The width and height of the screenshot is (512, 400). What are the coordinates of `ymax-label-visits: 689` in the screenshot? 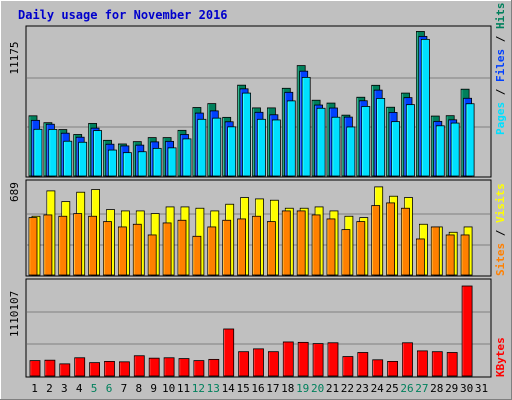 It's located at (14, 192).